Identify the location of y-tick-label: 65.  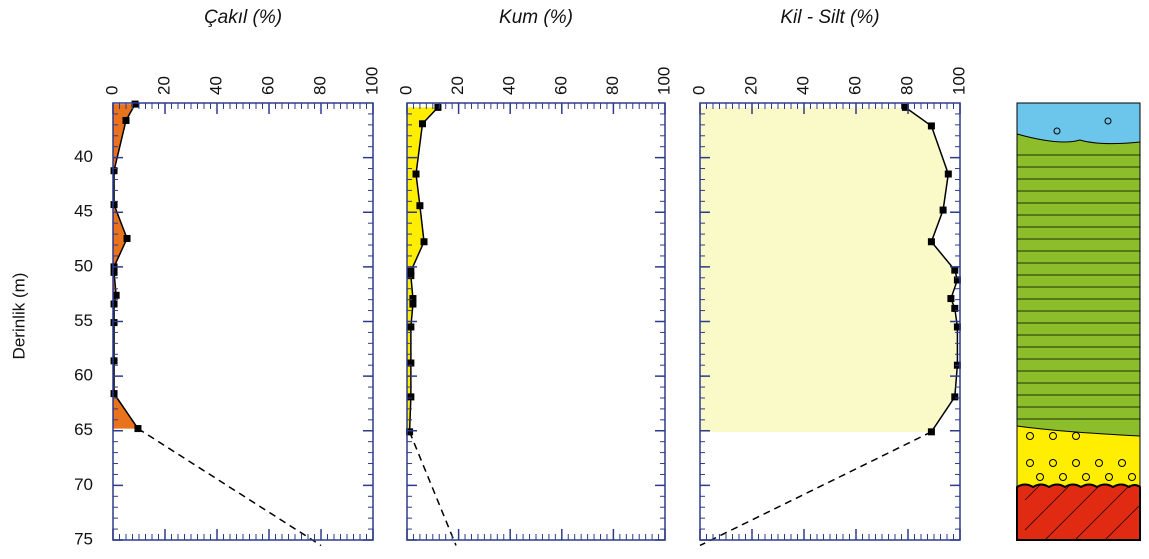
(83, 429).